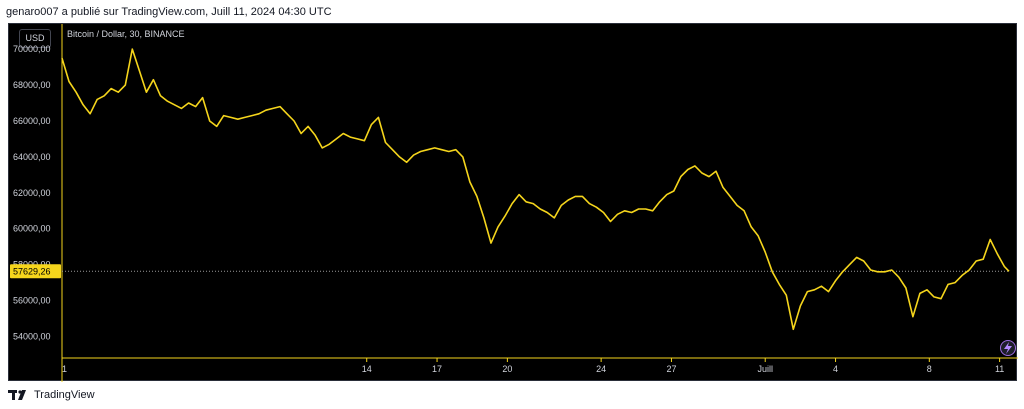 The width and height of the screenshot is (1024, 409). I want to click on footer-brand: TradingView, so click(64, 395).